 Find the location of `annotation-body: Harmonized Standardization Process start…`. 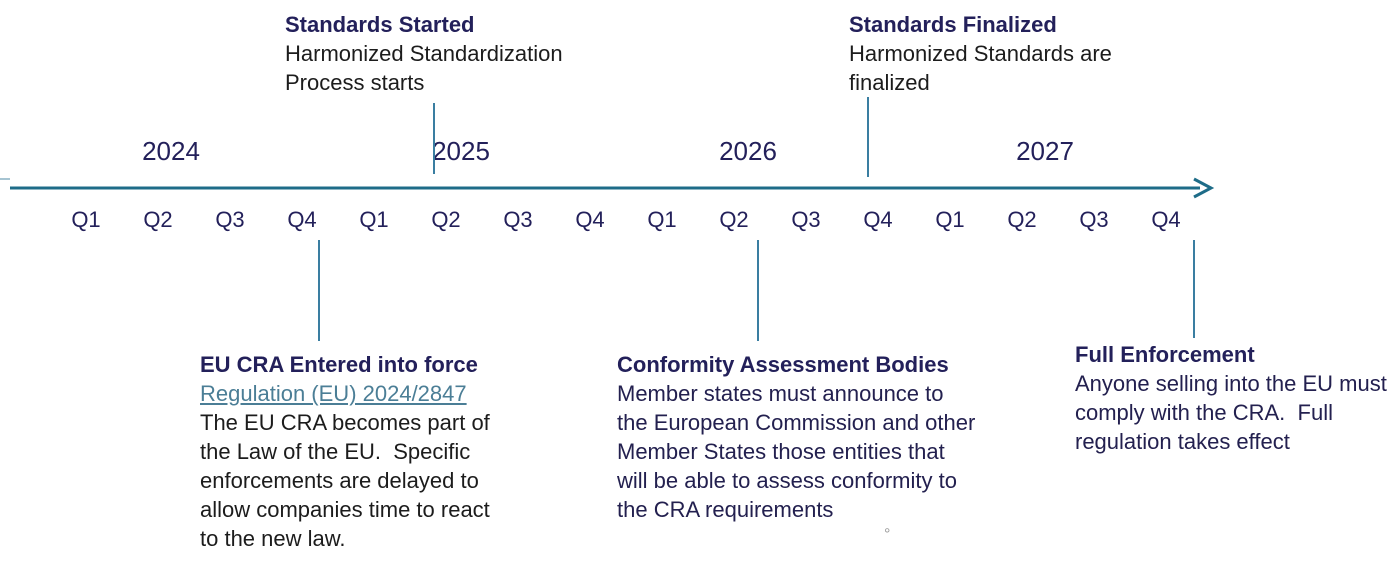

annotation-body: Harmonized Standardization Process start… is located at coordinates (424, 68).